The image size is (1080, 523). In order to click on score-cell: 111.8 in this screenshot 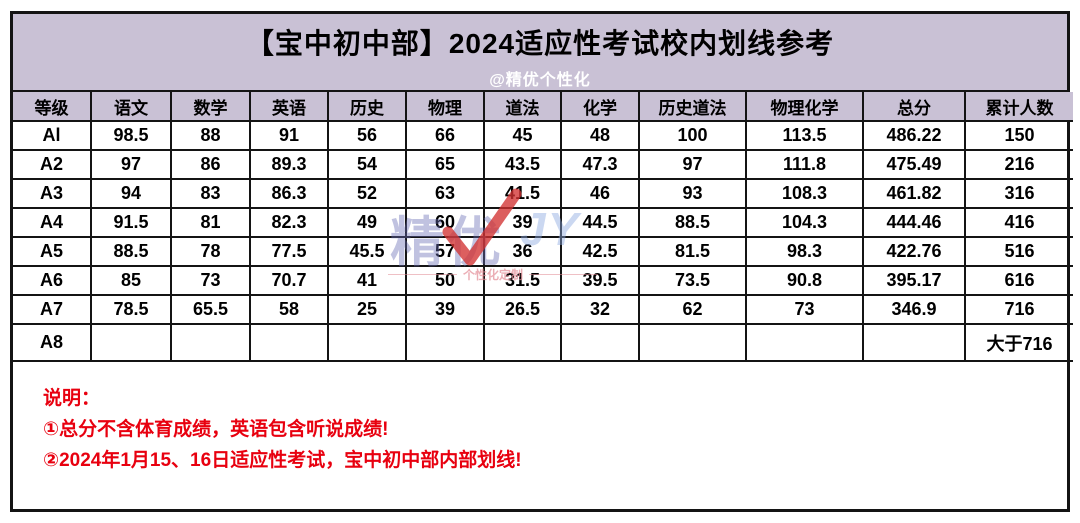, I will do `click(804, 164)`.